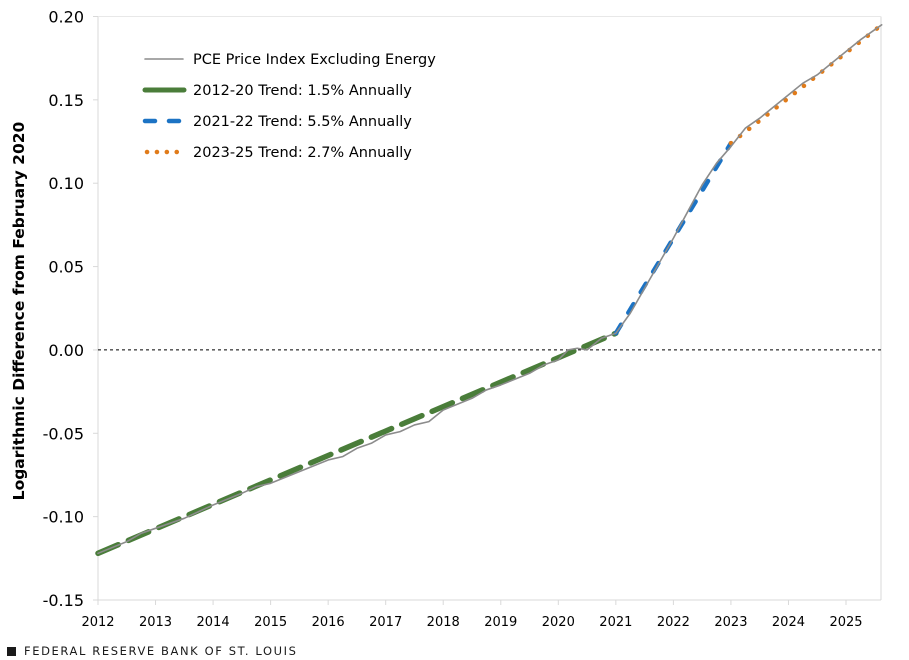 This screenshot has height=660, width=909. I want to click on x-tick-label: 2019, so click(500, 622).